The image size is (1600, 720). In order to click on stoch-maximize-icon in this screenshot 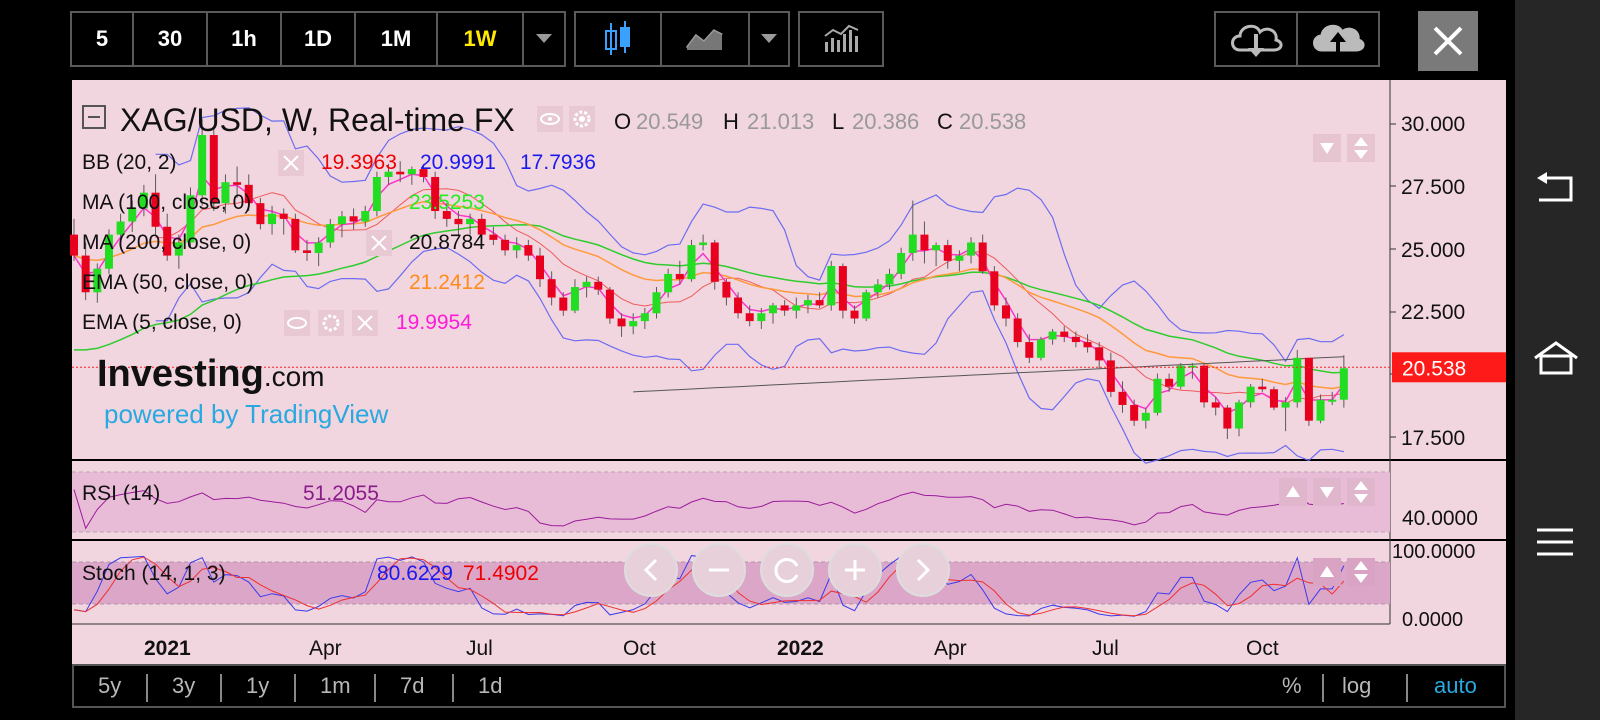, I will do `click(1361, 572)`.